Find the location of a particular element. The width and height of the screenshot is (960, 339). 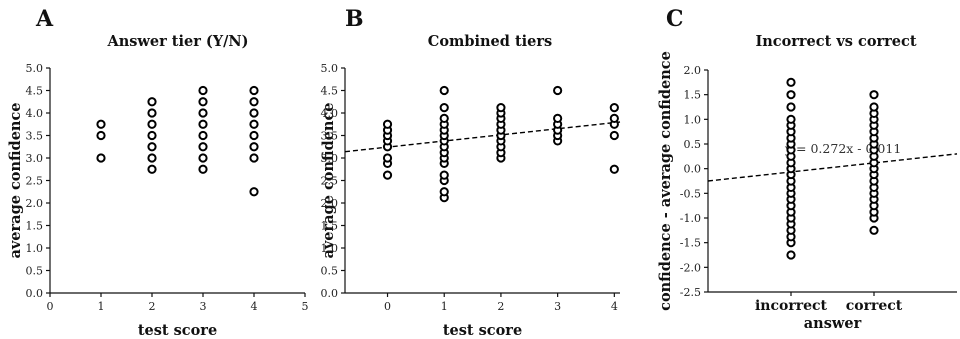

chart-c-trendline is located at coordinates (832, 167).